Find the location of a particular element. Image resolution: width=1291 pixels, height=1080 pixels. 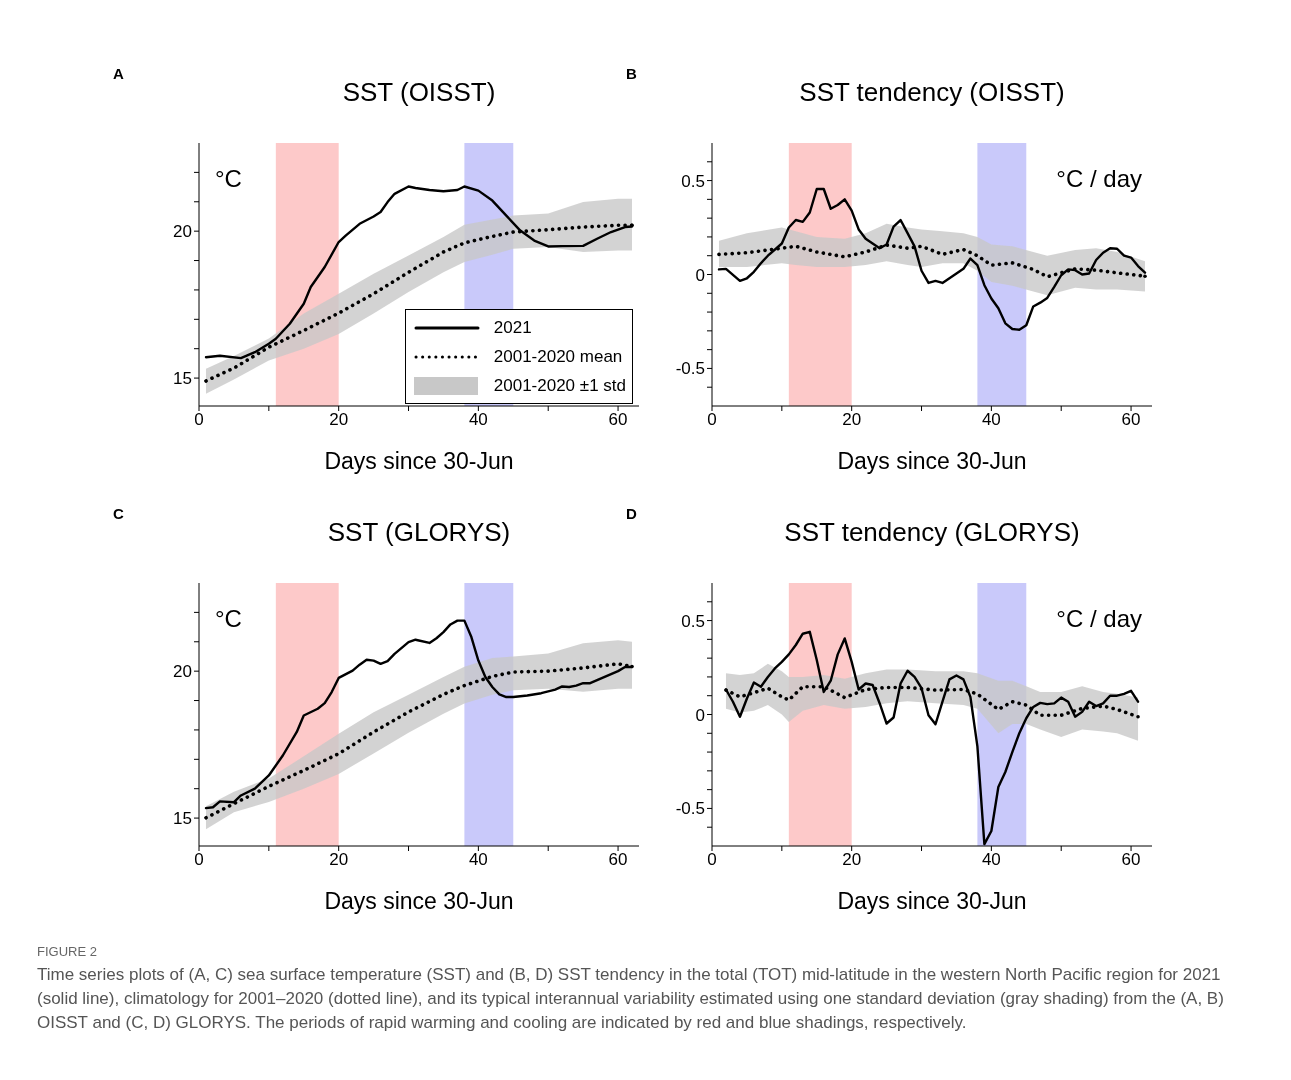

text: D is located at coordinates (631, 513).